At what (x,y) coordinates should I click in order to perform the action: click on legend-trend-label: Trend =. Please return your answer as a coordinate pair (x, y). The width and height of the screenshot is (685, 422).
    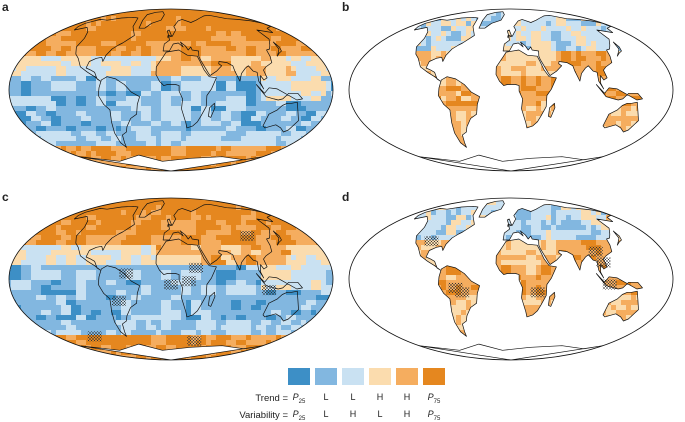
    Looking at the image, I should click on (248, 398).